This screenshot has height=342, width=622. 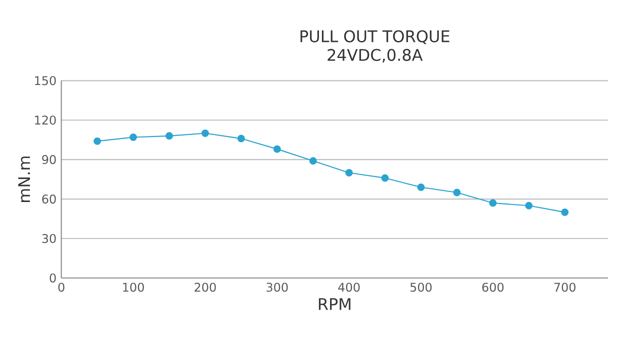 What do you see at coordinates (49, 199) in the screenshot?
I see `y-tick-label: 60` at bounding box center [49, 199].